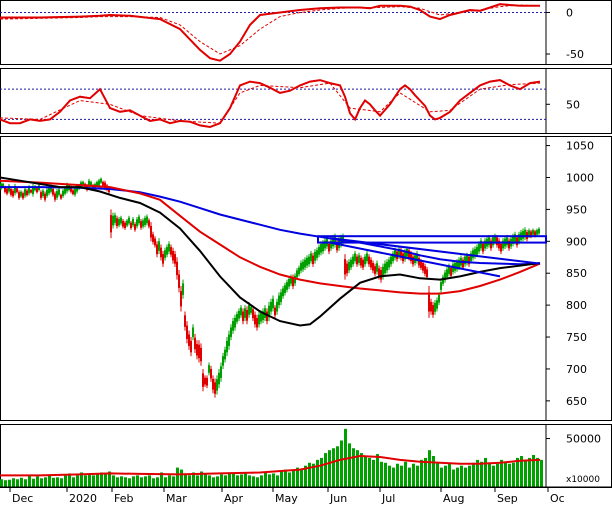  What do you see at coordinates (576, 273) in the screenshot?
I see `price-tick-label: 850` at bounding box center [576, 273].